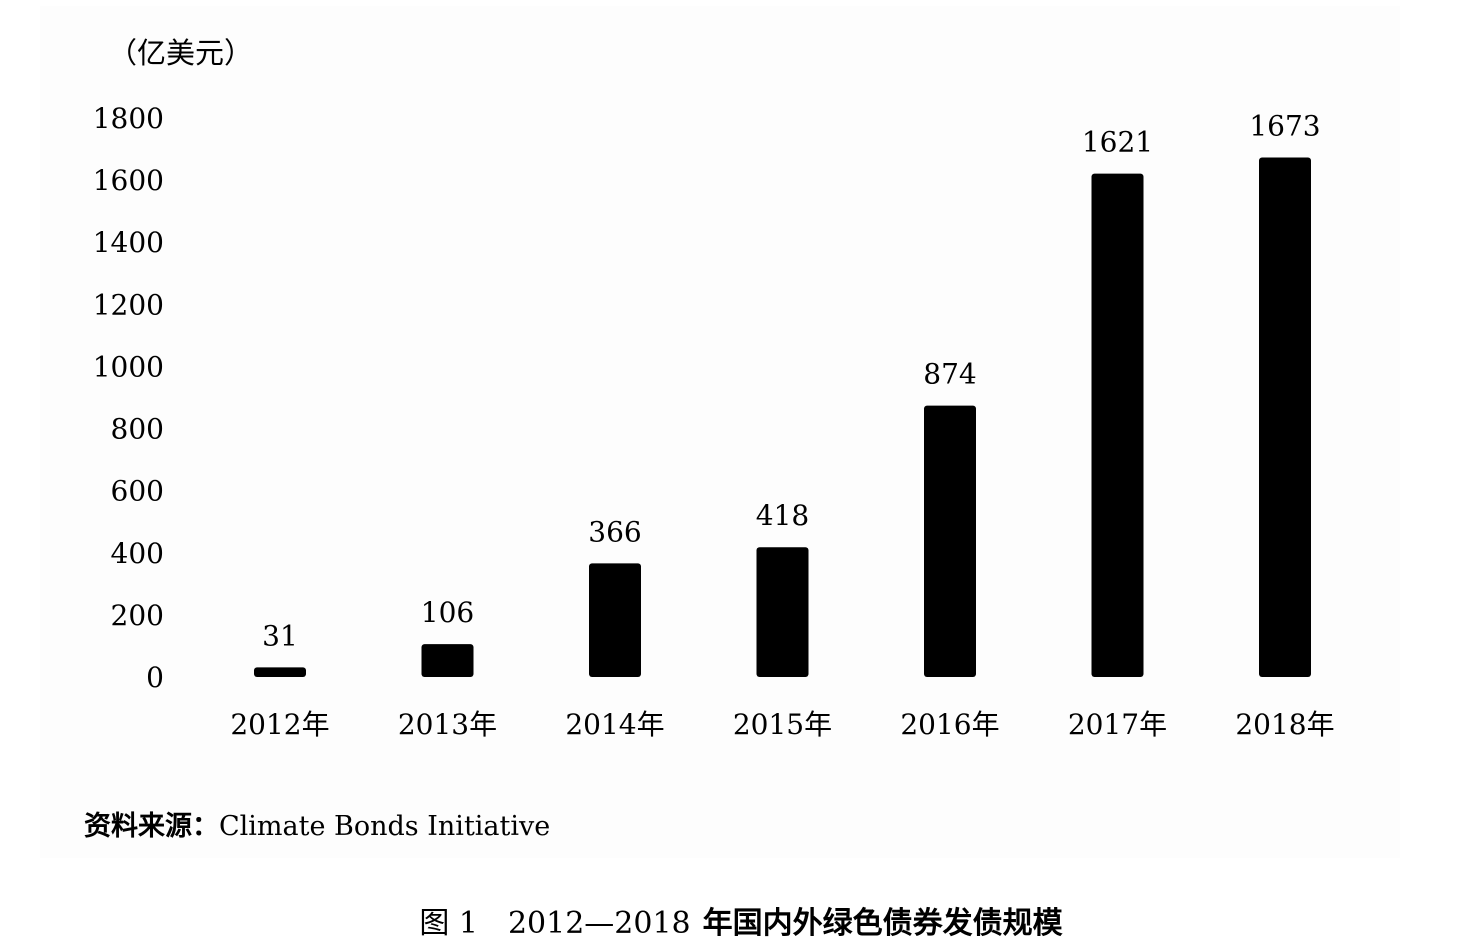 Image resolution: width=1482 pixels, height=942 pixels. I want to click on bar-value-label: 31, so click(280, 635).